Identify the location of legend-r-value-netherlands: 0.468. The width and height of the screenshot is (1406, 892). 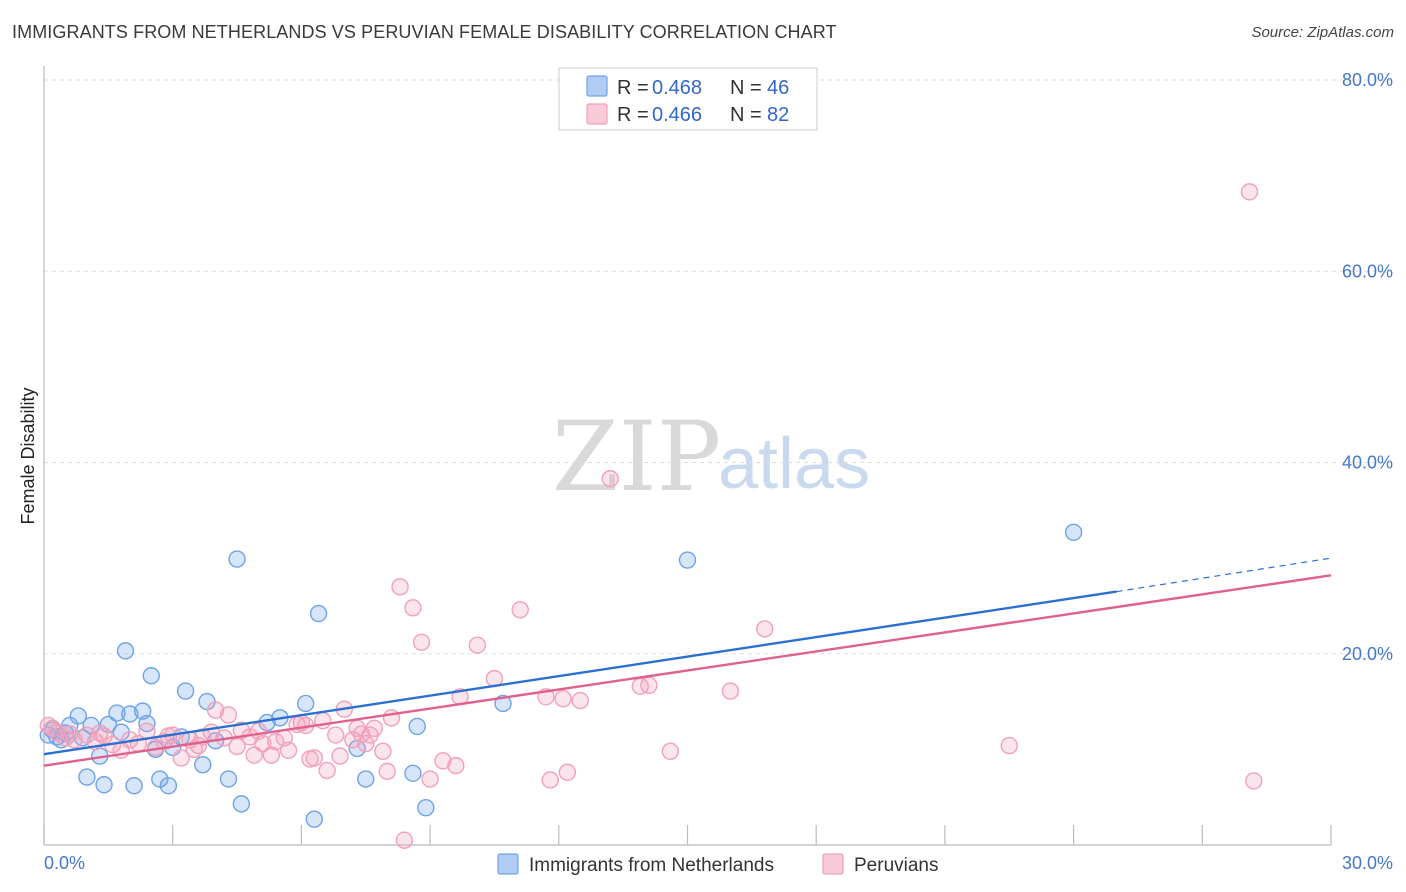
(677, 88).